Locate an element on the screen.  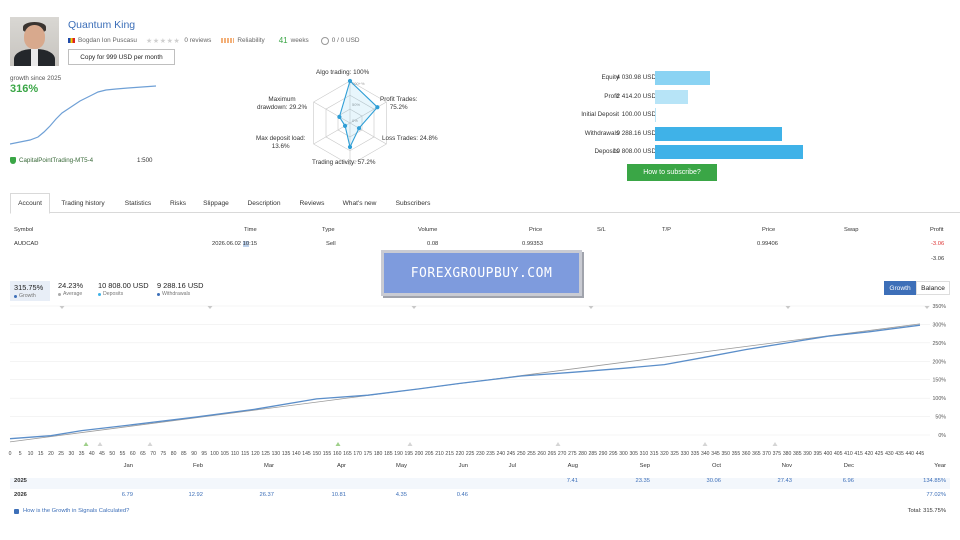
x-tick-label: 130 is located at coordinates (276, 454).